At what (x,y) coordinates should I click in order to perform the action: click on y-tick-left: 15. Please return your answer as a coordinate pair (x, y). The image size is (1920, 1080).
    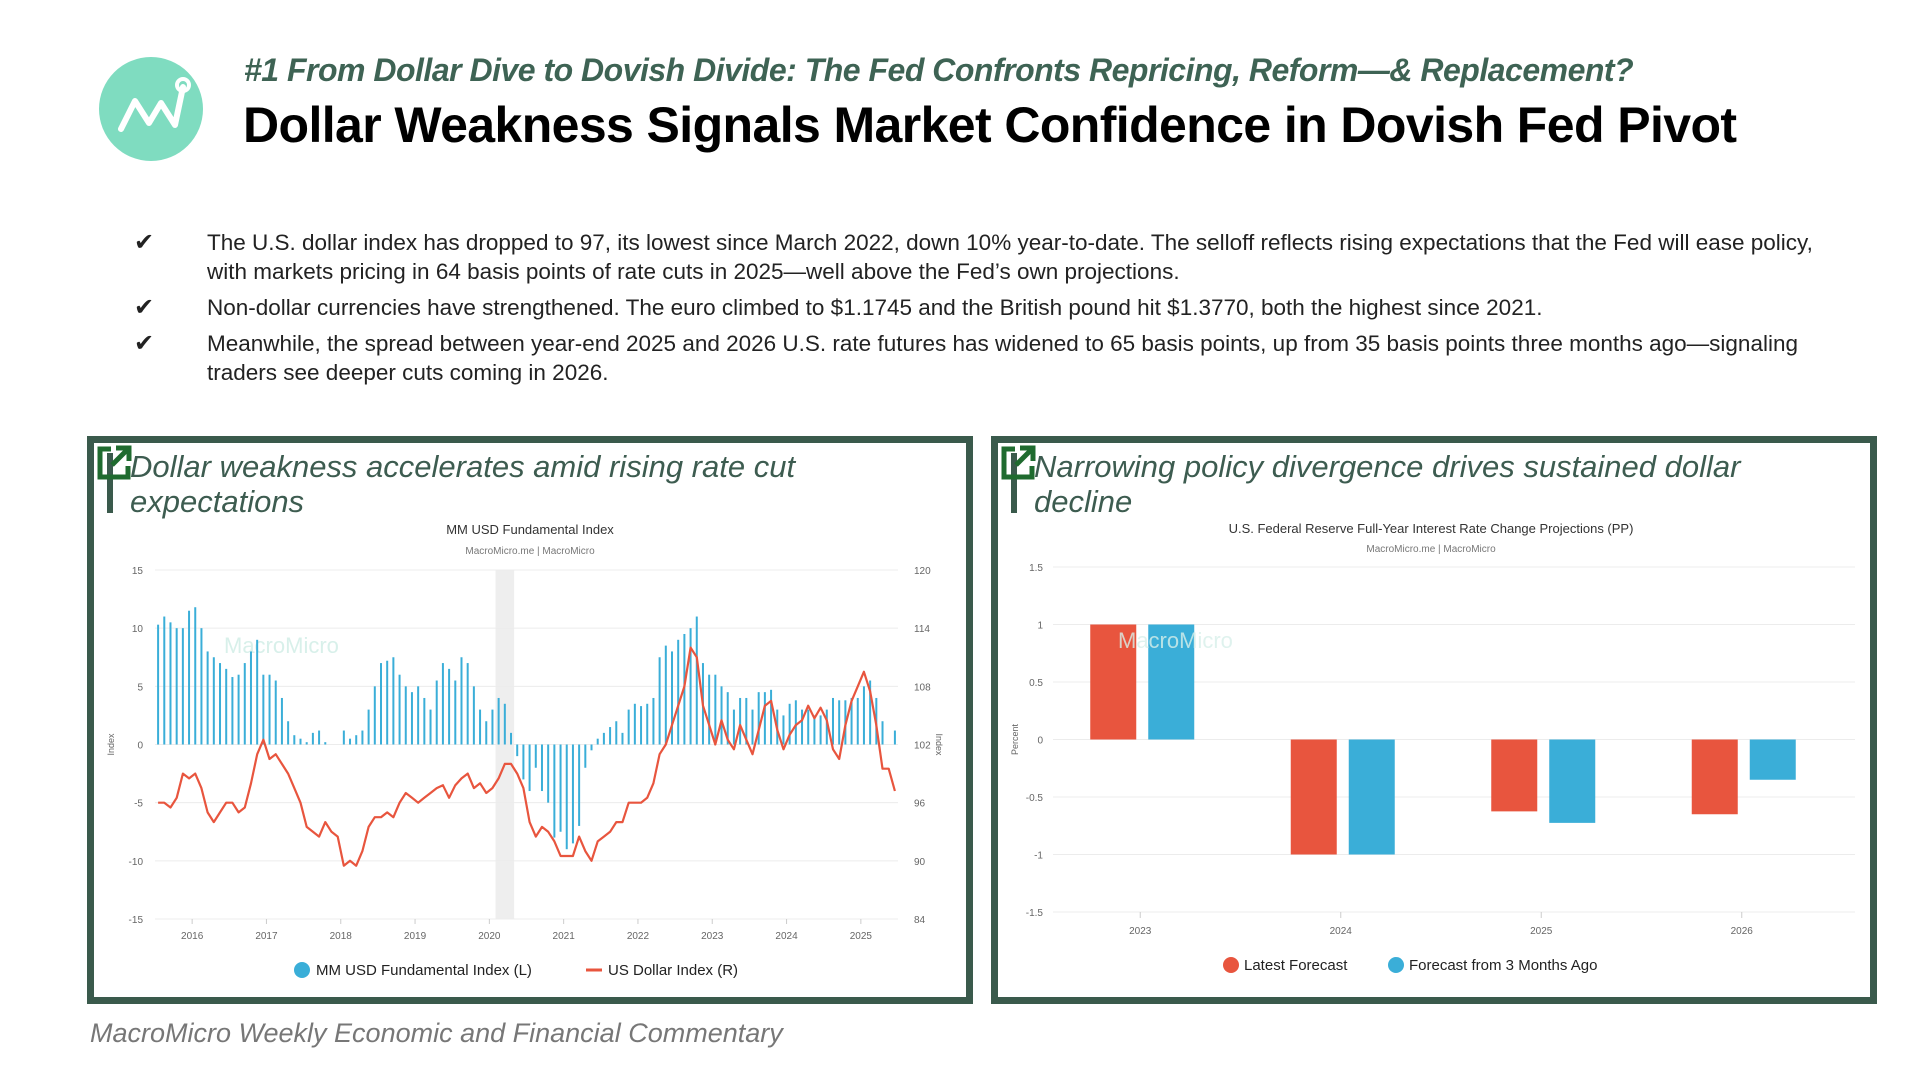
    Looking at the image, I should click on (138, 571).